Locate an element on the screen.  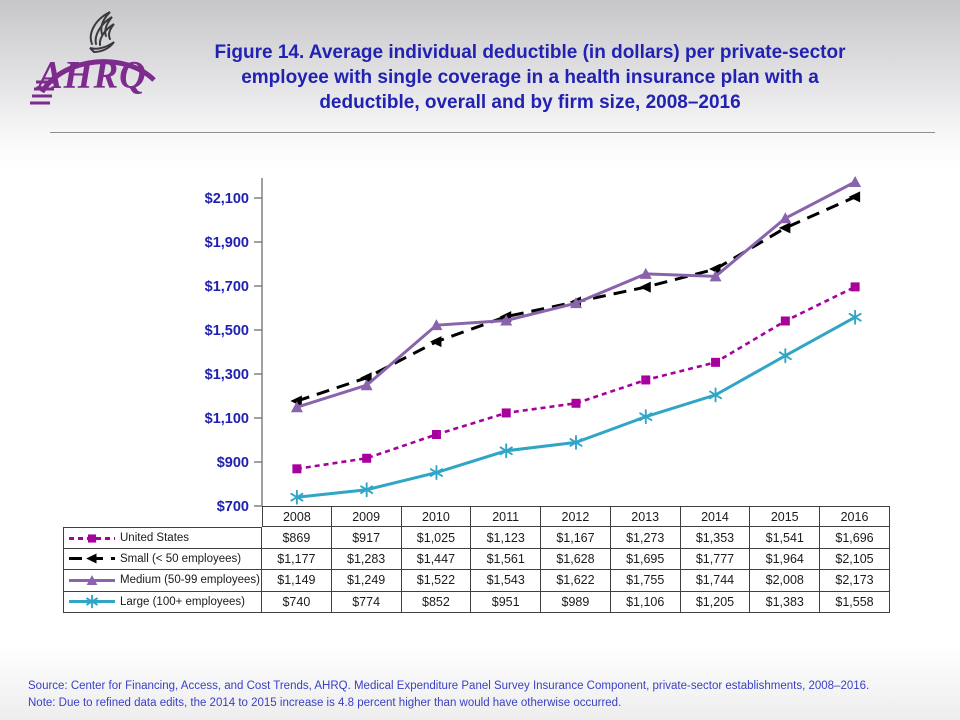
value-cell: $1,149 is located at coordinates (297, 581).